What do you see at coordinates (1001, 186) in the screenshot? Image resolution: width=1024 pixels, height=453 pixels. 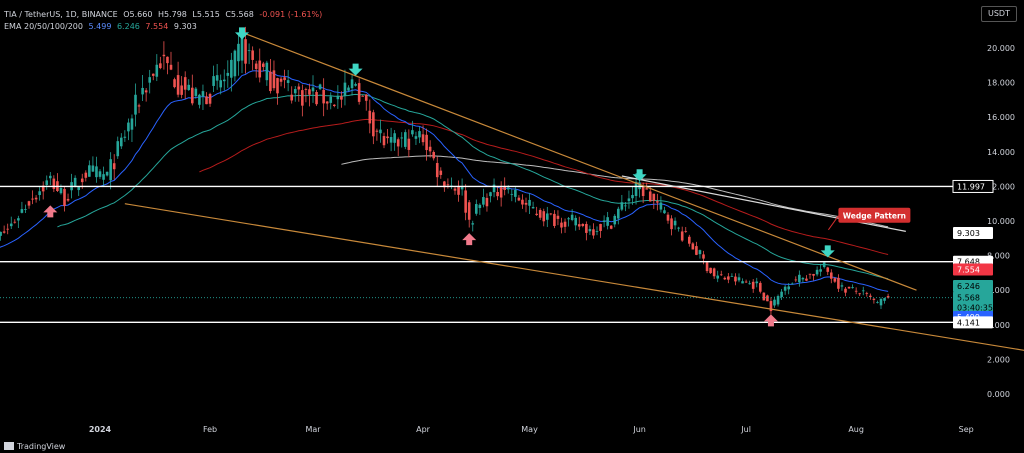 I see `y-tick-label: 12.000` at bounding box center [1001, 186].